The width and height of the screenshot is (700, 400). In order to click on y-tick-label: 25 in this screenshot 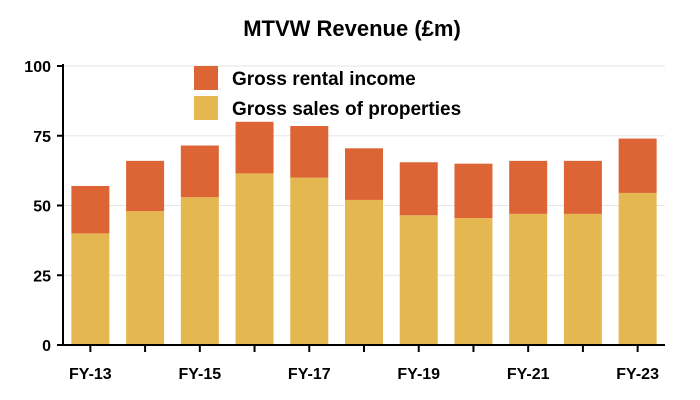, I will do `click(42, 276)`.